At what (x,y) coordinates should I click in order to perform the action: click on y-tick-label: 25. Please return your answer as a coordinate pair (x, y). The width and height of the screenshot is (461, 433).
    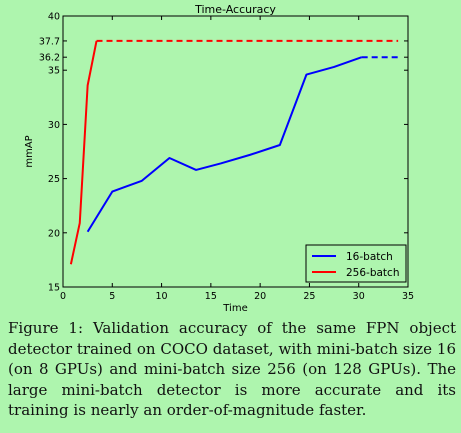
    Looking at the image, I should click on (54, 179).